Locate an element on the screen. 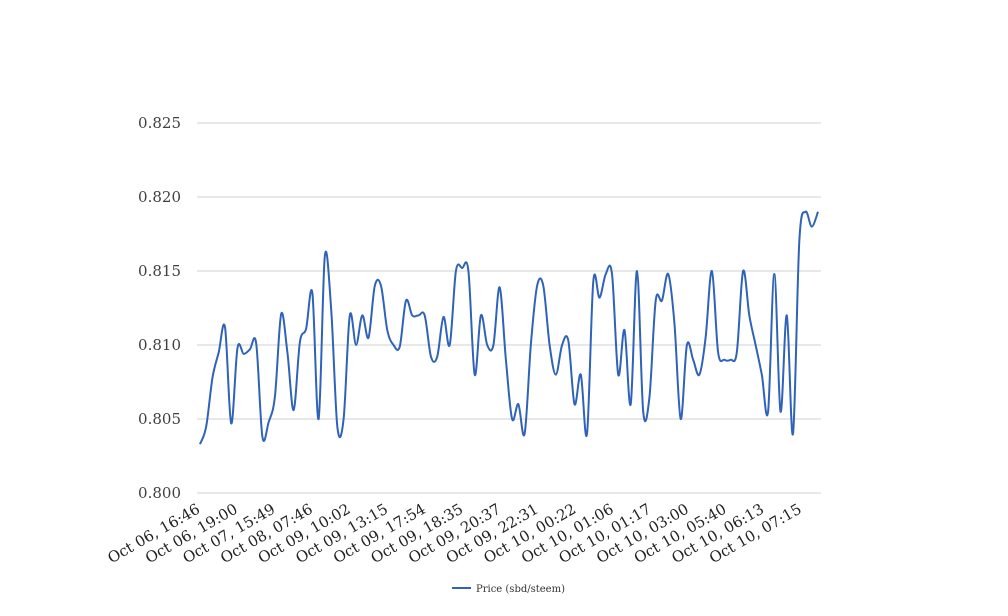  legend-label: Price (sbd/steem) is located at coordinates (520, 589).